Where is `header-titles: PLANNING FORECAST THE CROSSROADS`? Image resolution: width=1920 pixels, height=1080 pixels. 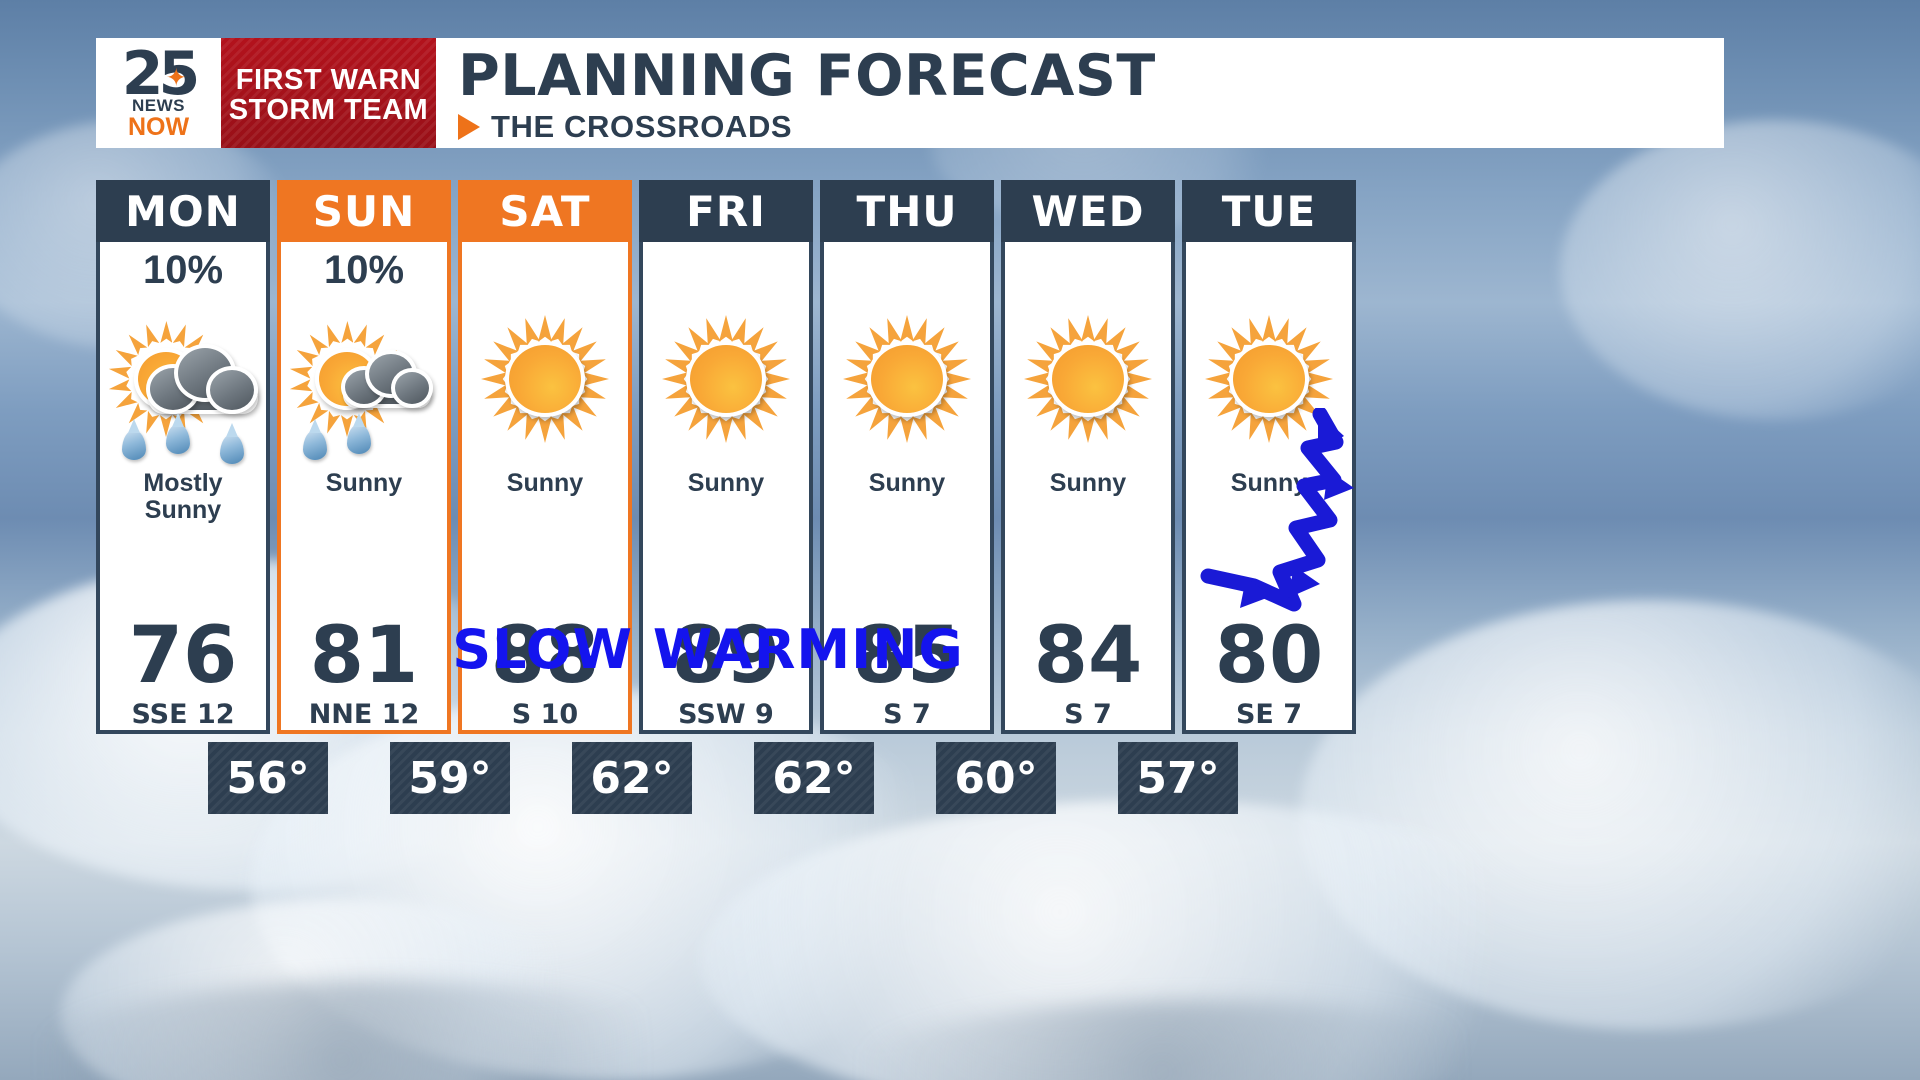 header-titles: PLANNING FORECAST THE CROSSROADS is located at coordinates (1080, 93).